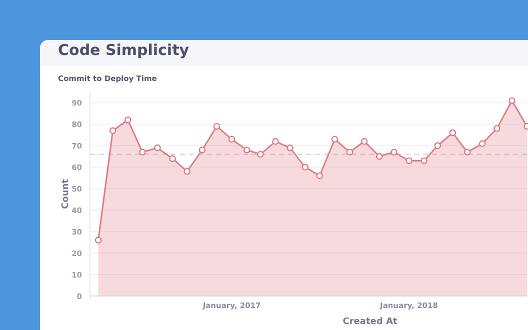 The image size is (528, 330). What do you see at coordinates (66, 193) in the screenshot?
I see `y-axis-title: Count` at bounding box center [66, 193].